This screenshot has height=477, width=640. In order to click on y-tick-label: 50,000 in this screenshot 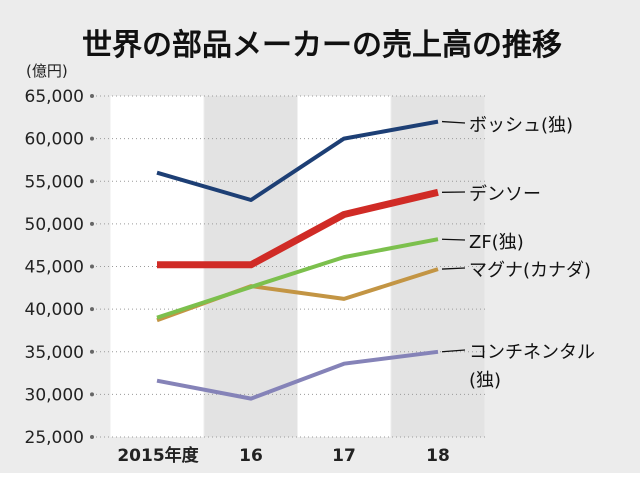, I will do `click(54, 225)`.